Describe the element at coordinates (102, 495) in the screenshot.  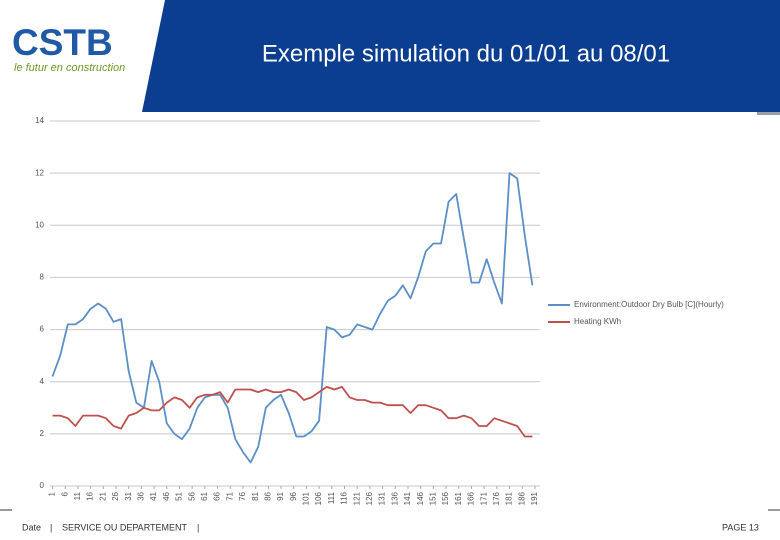
I see `x-tick-label: 21` at that location.